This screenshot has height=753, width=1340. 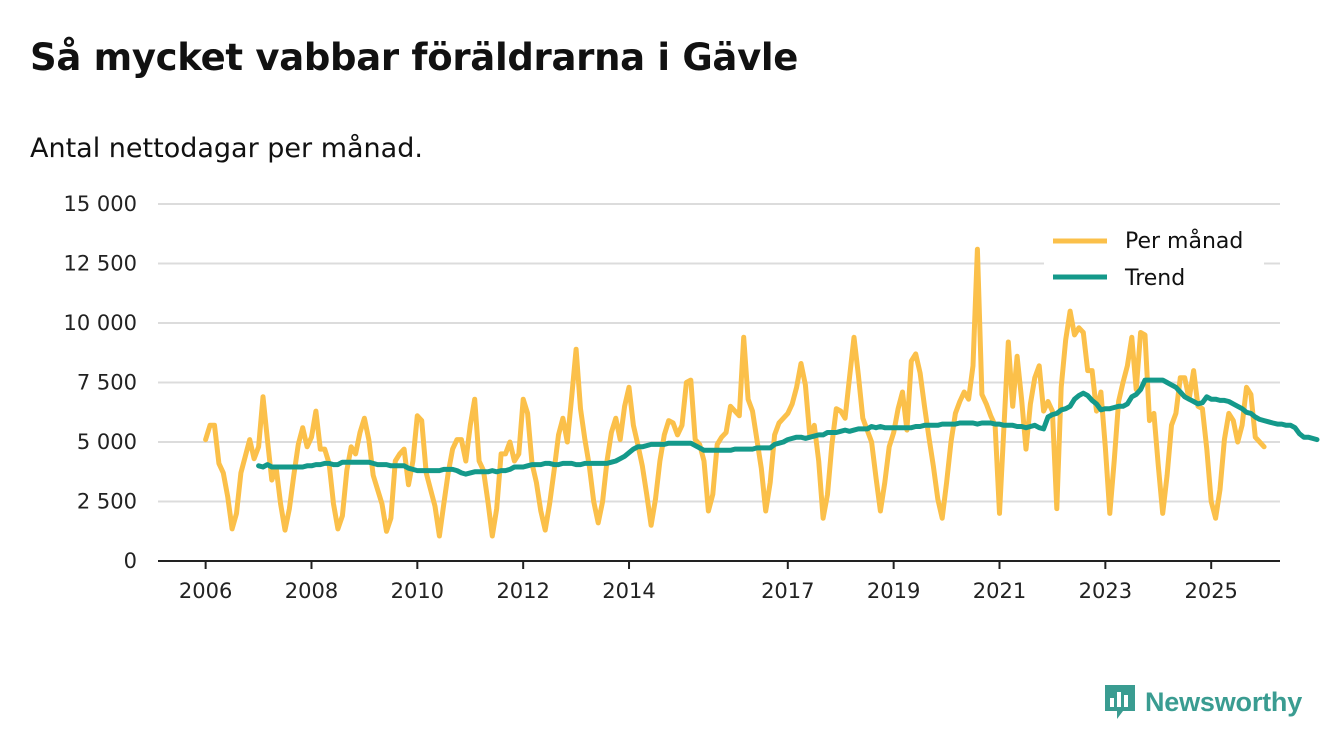 I want to click on x-tick-label: 2006, so click(x=205, y=591).